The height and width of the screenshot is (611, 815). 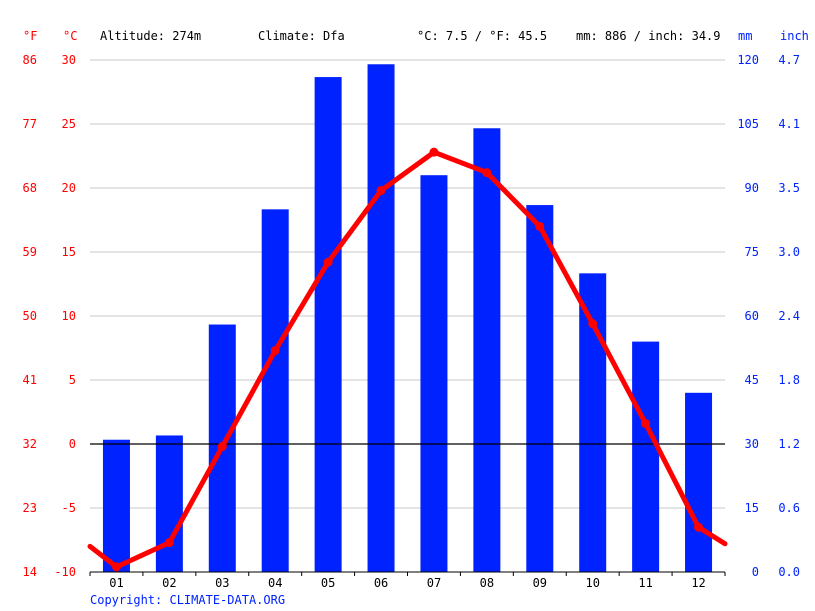 I want to click on fahrenheit-tick-label: 41, so click(x=30, y=380).